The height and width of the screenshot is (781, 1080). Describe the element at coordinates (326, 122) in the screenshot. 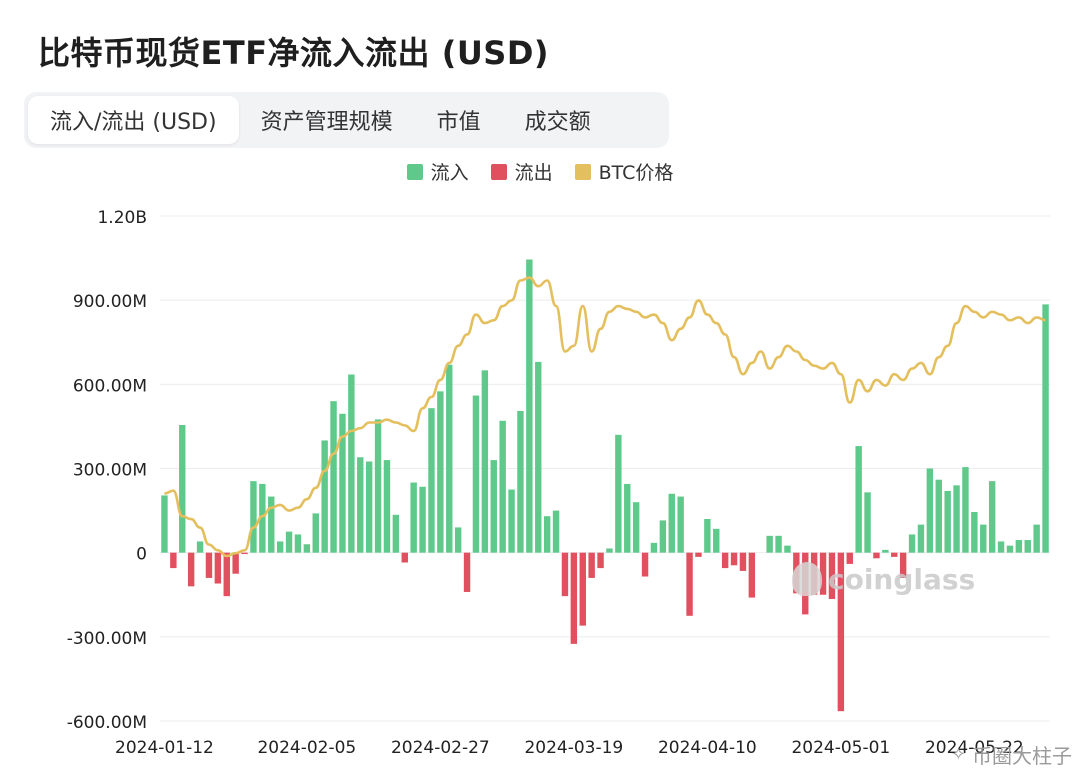

I see `tab-aum: 资产管理规模` at that location.